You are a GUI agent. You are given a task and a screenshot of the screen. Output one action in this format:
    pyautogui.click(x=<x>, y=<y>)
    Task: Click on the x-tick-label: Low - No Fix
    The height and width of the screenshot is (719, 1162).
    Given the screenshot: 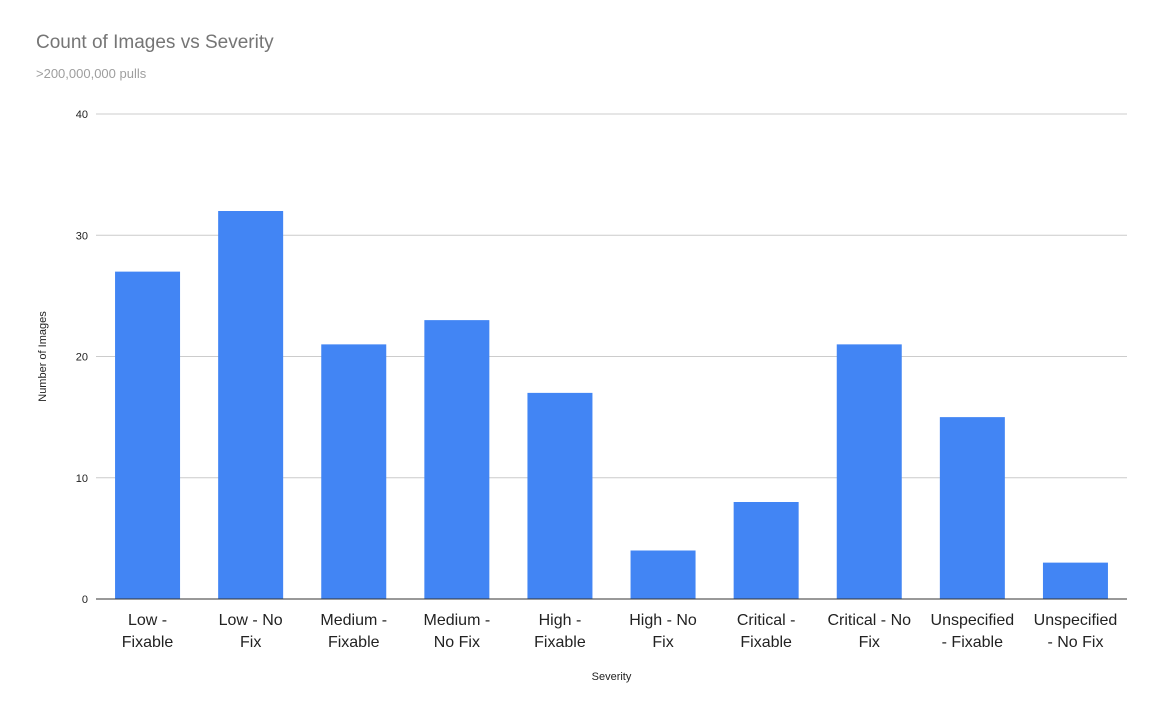 What is the action you would take?
    pyautogui.click(x=251, y=631)
    